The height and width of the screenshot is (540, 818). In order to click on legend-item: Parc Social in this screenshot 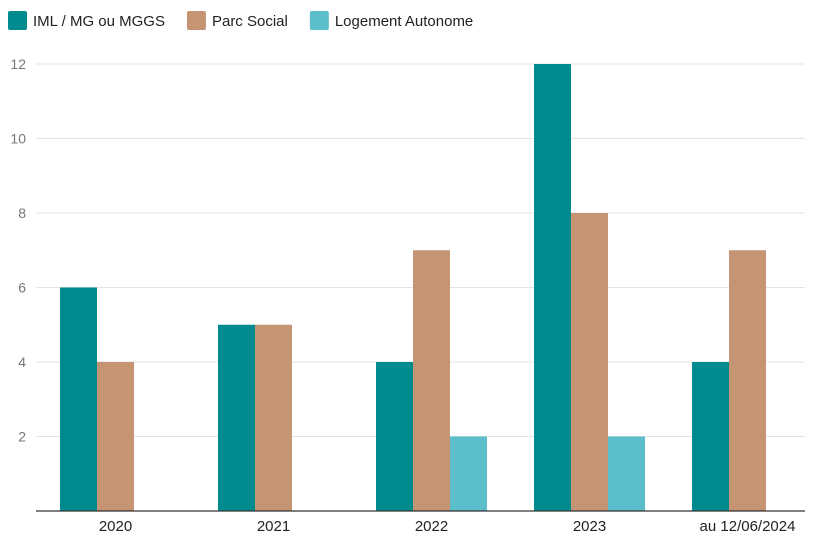, I will do `click(237, 20)`.